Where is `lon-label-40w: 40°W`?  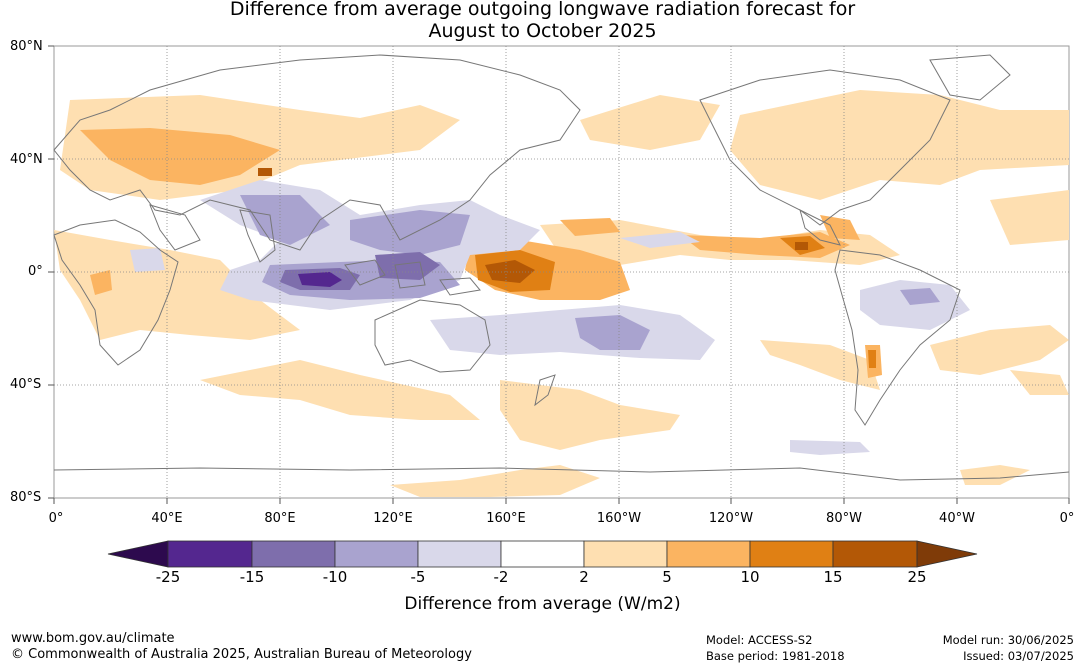
lon-label-40w: 40°W is located at coordinates (957, 518).